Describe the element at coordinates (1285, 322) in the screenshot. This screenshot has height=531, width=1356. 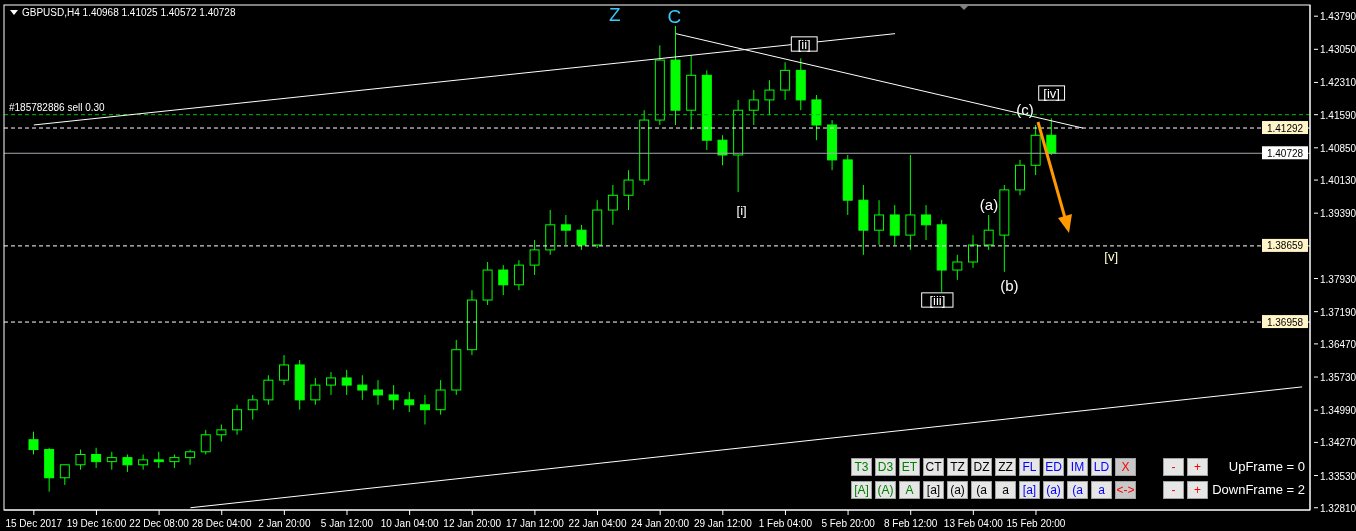
I see `ref-line-label: 1.36958` at that location.